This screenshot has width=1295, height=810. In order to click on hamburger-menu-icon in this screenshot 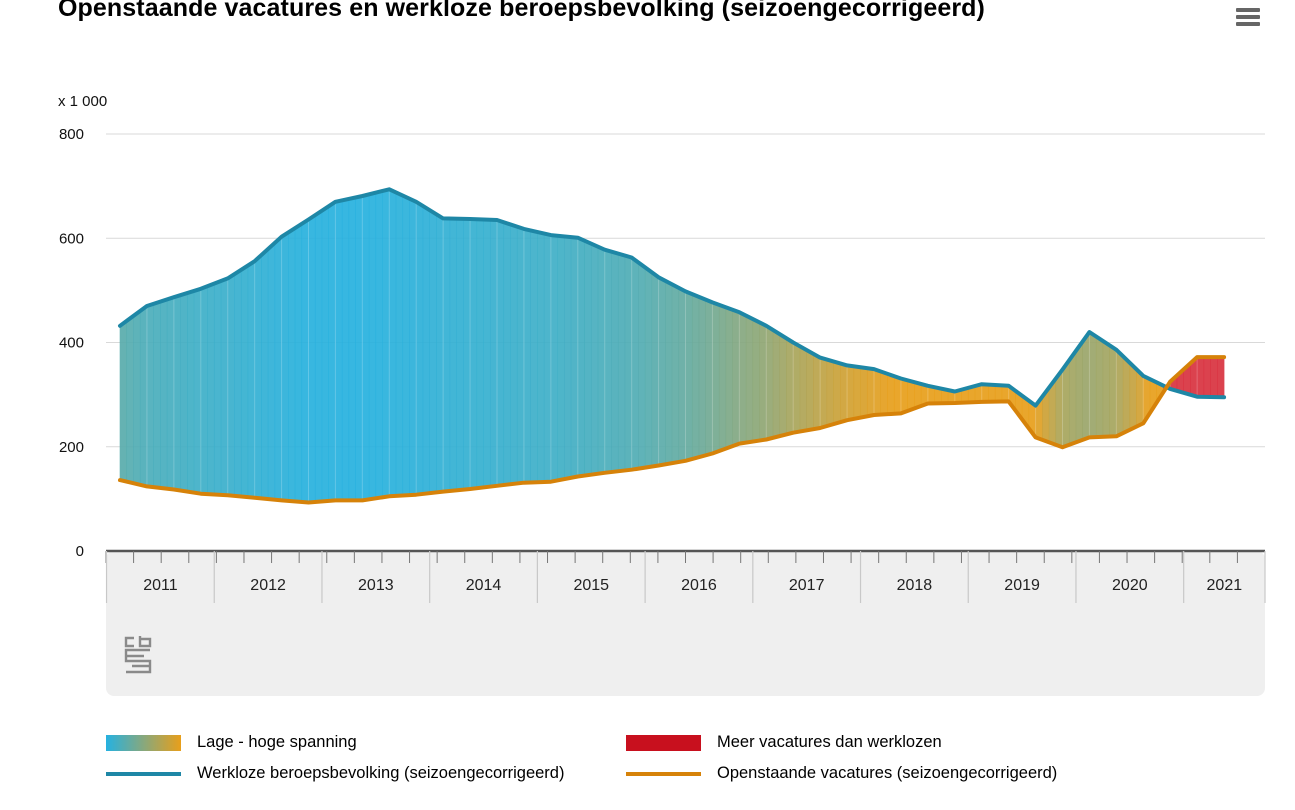, I will do `click(1249, 18)`.